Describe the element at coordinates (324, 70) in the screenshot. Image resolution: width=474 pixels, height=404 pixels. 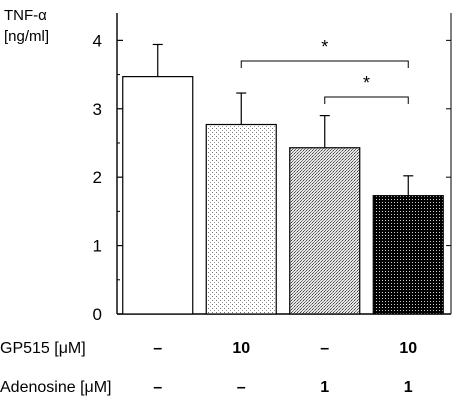
I see `significance-brackets: **` at that location.